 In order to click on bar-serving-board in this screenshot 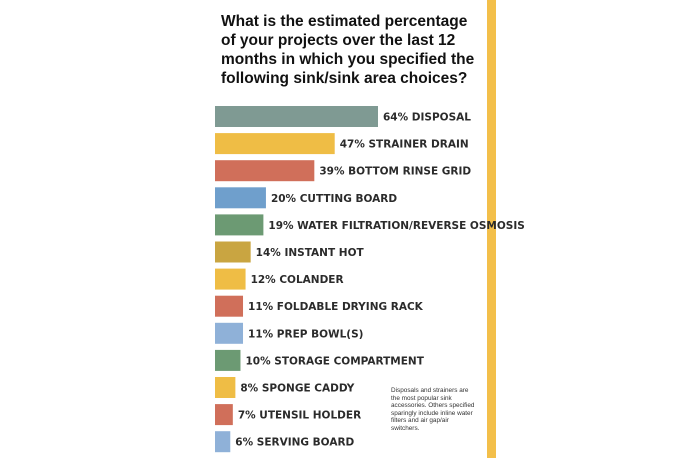, I will do `click(223, 442)`.